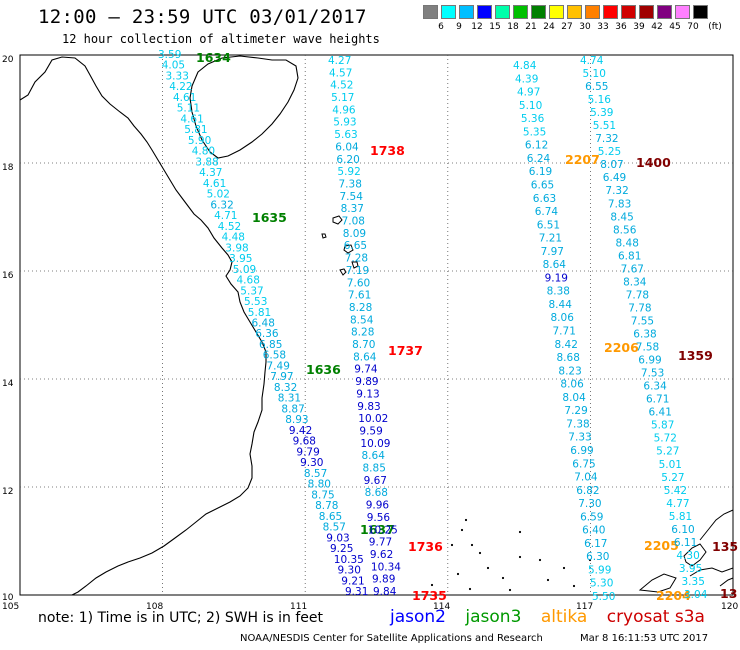  Describe the element at coordinates (655, 387) in the screenshot. I see `wave-height-value: 6.34` at that location.